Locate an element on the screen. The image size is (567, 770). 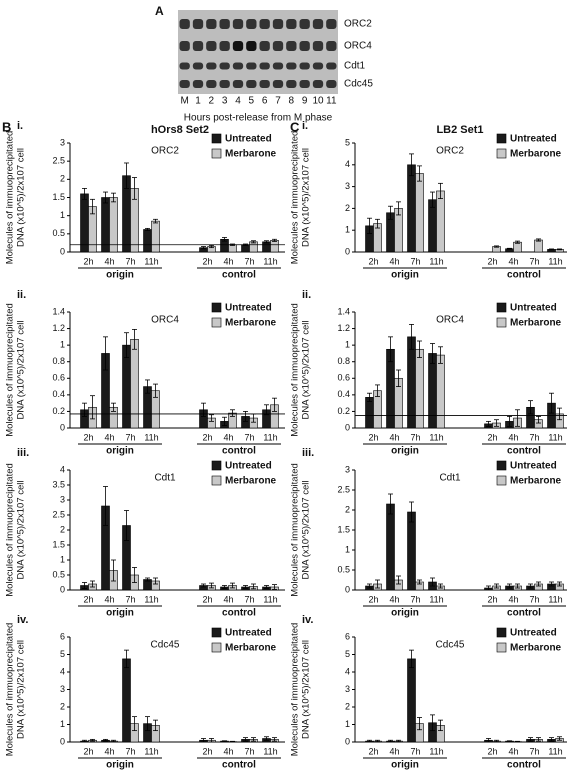
y-tick-label: 6 is located at coordinates (347, 636).